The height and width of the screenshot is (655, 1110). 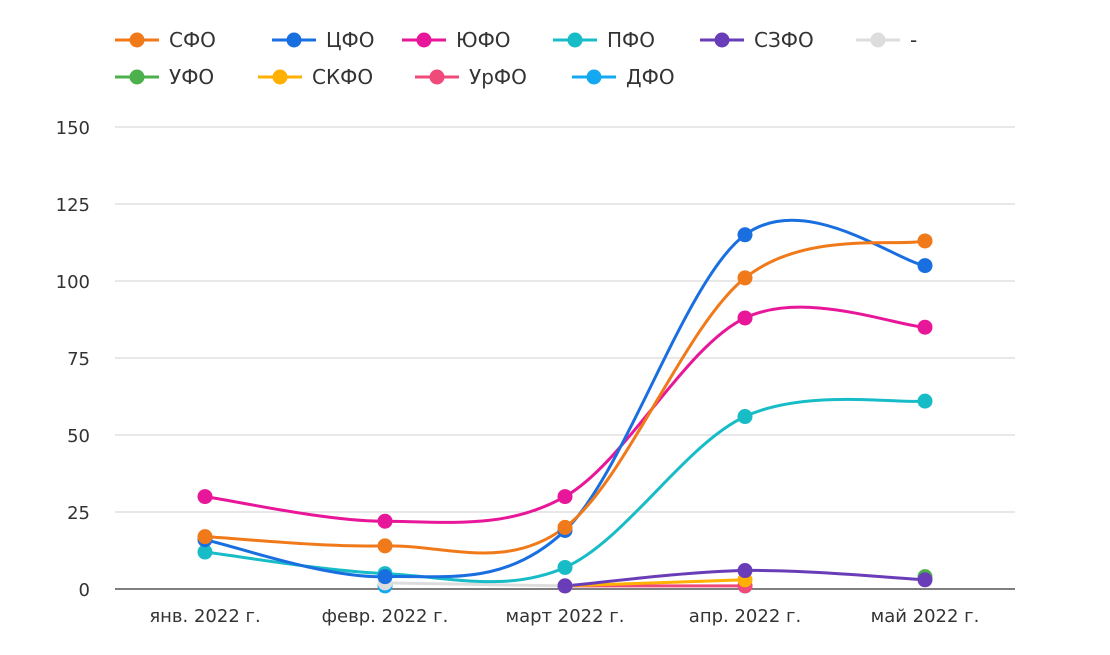 I want to click on legend-item: ПФО, so click(x=604, y=40).